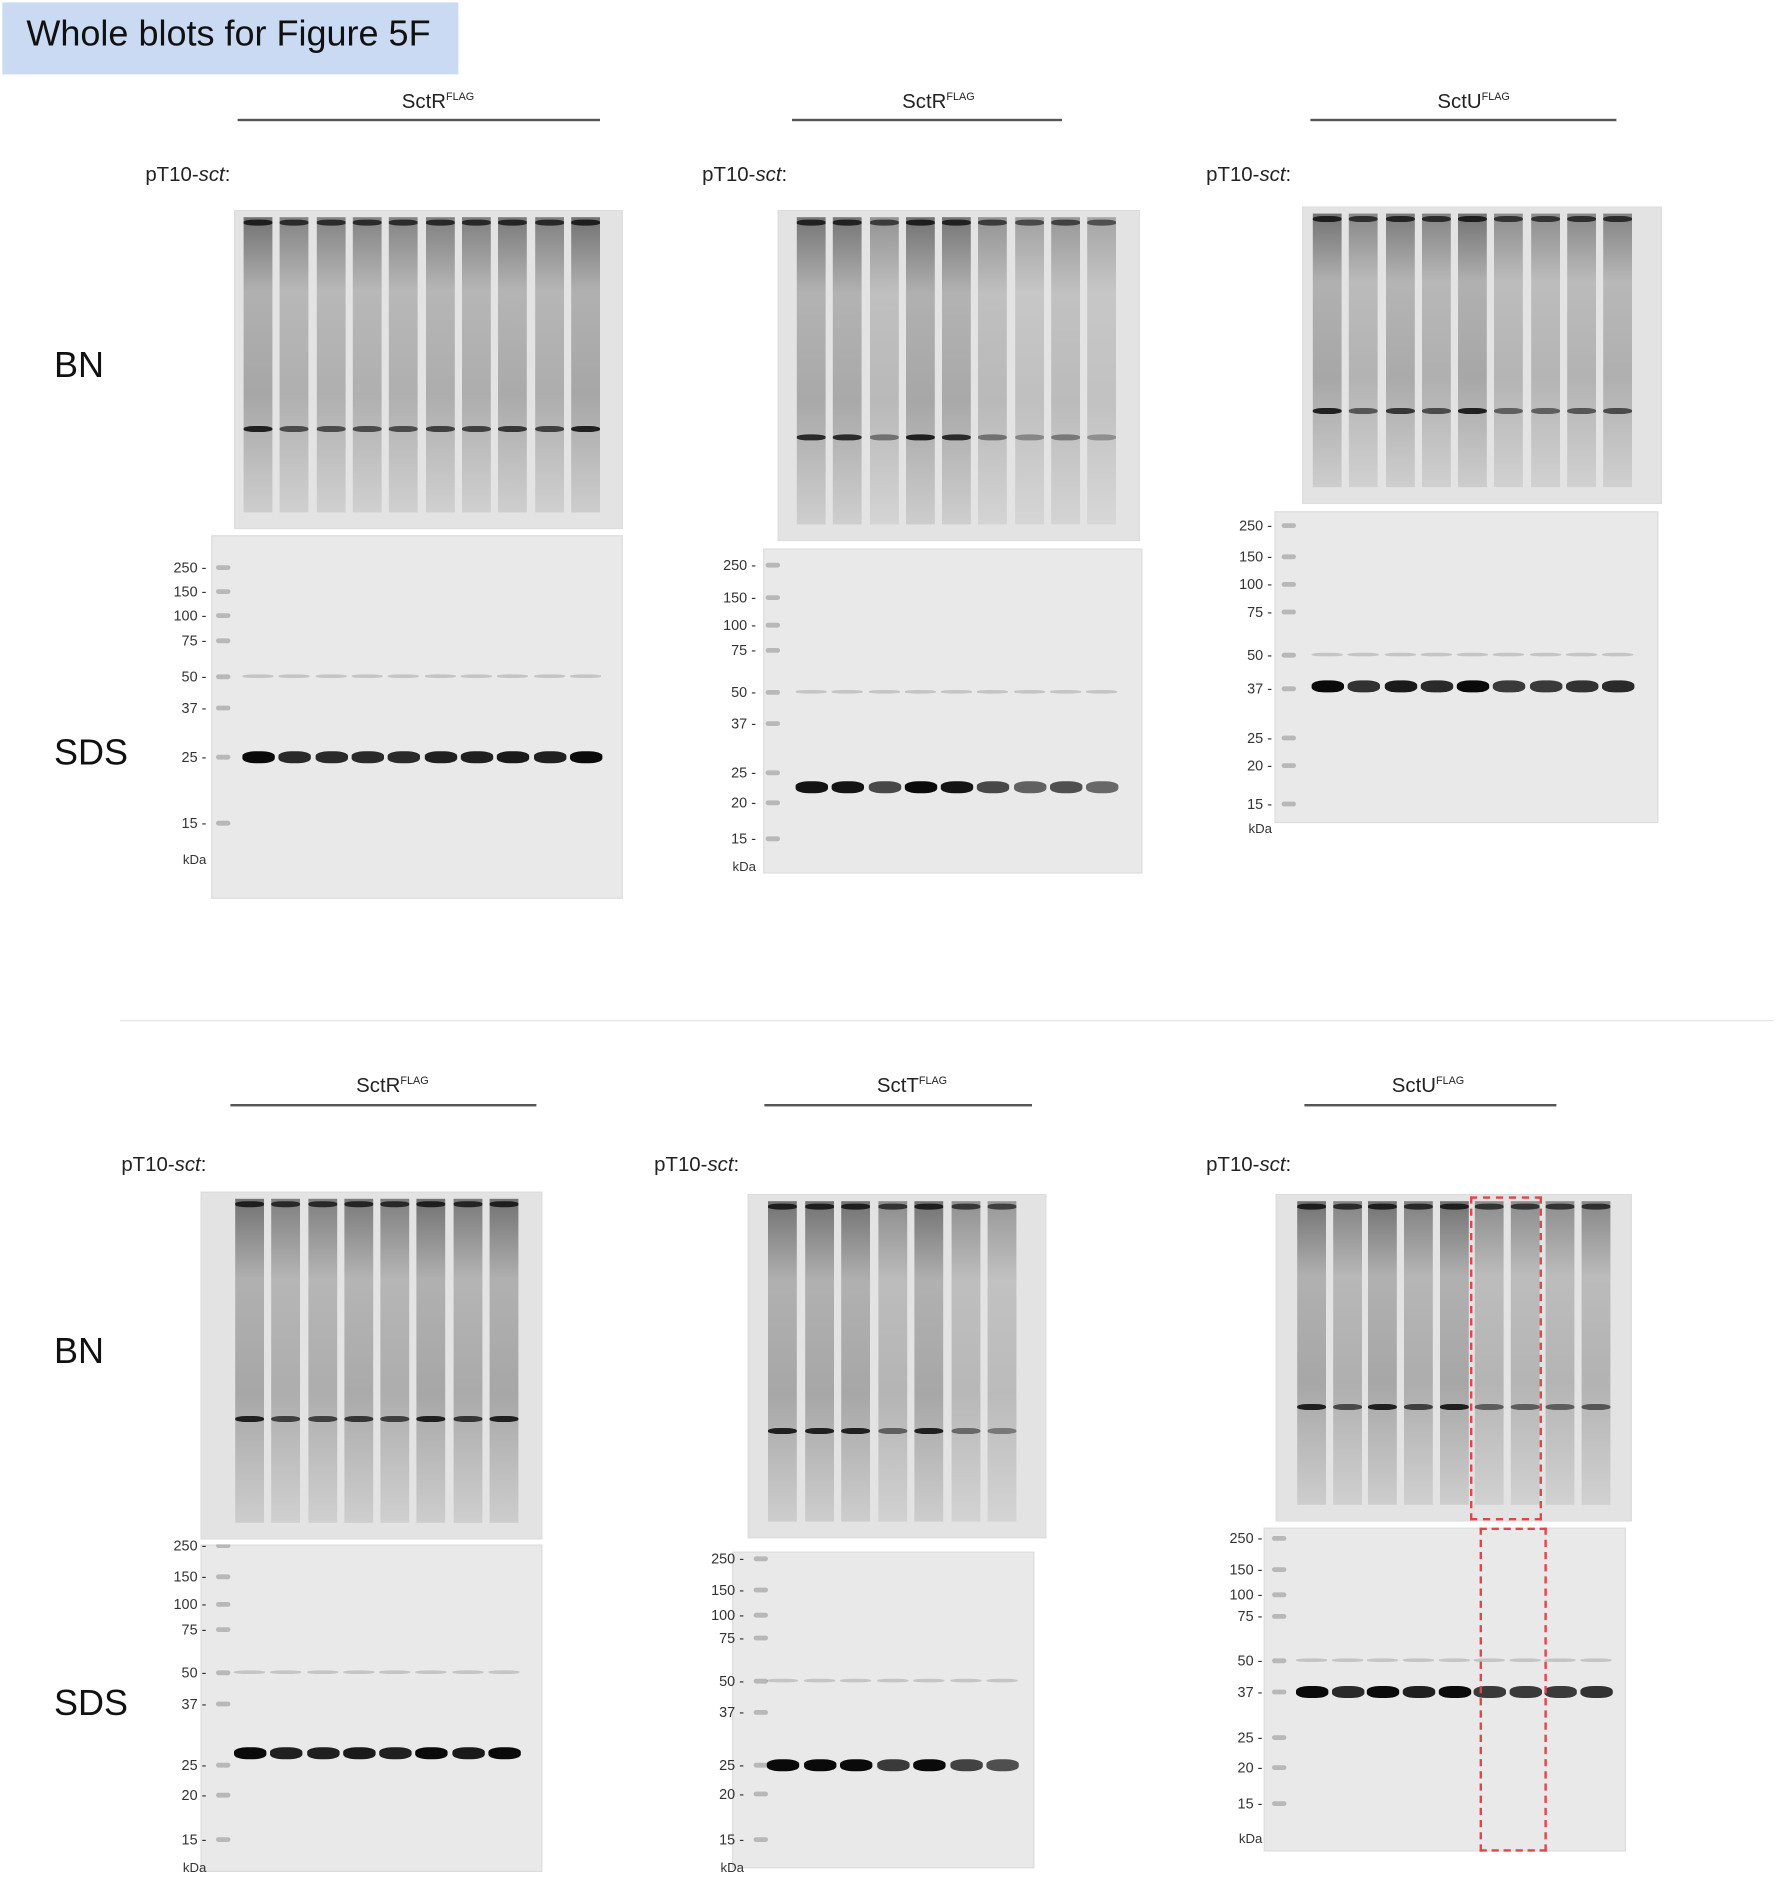  Describe the element at coordinates (727, 1712) in the screenshot. I see `ladder-value: 37` at that location.